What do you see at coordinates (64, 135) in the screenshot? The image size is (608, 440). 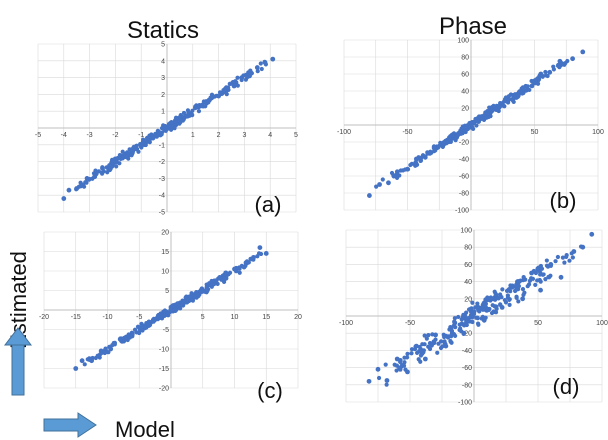 I see `x-tick-label: -4` at bounding box center [64, 135].